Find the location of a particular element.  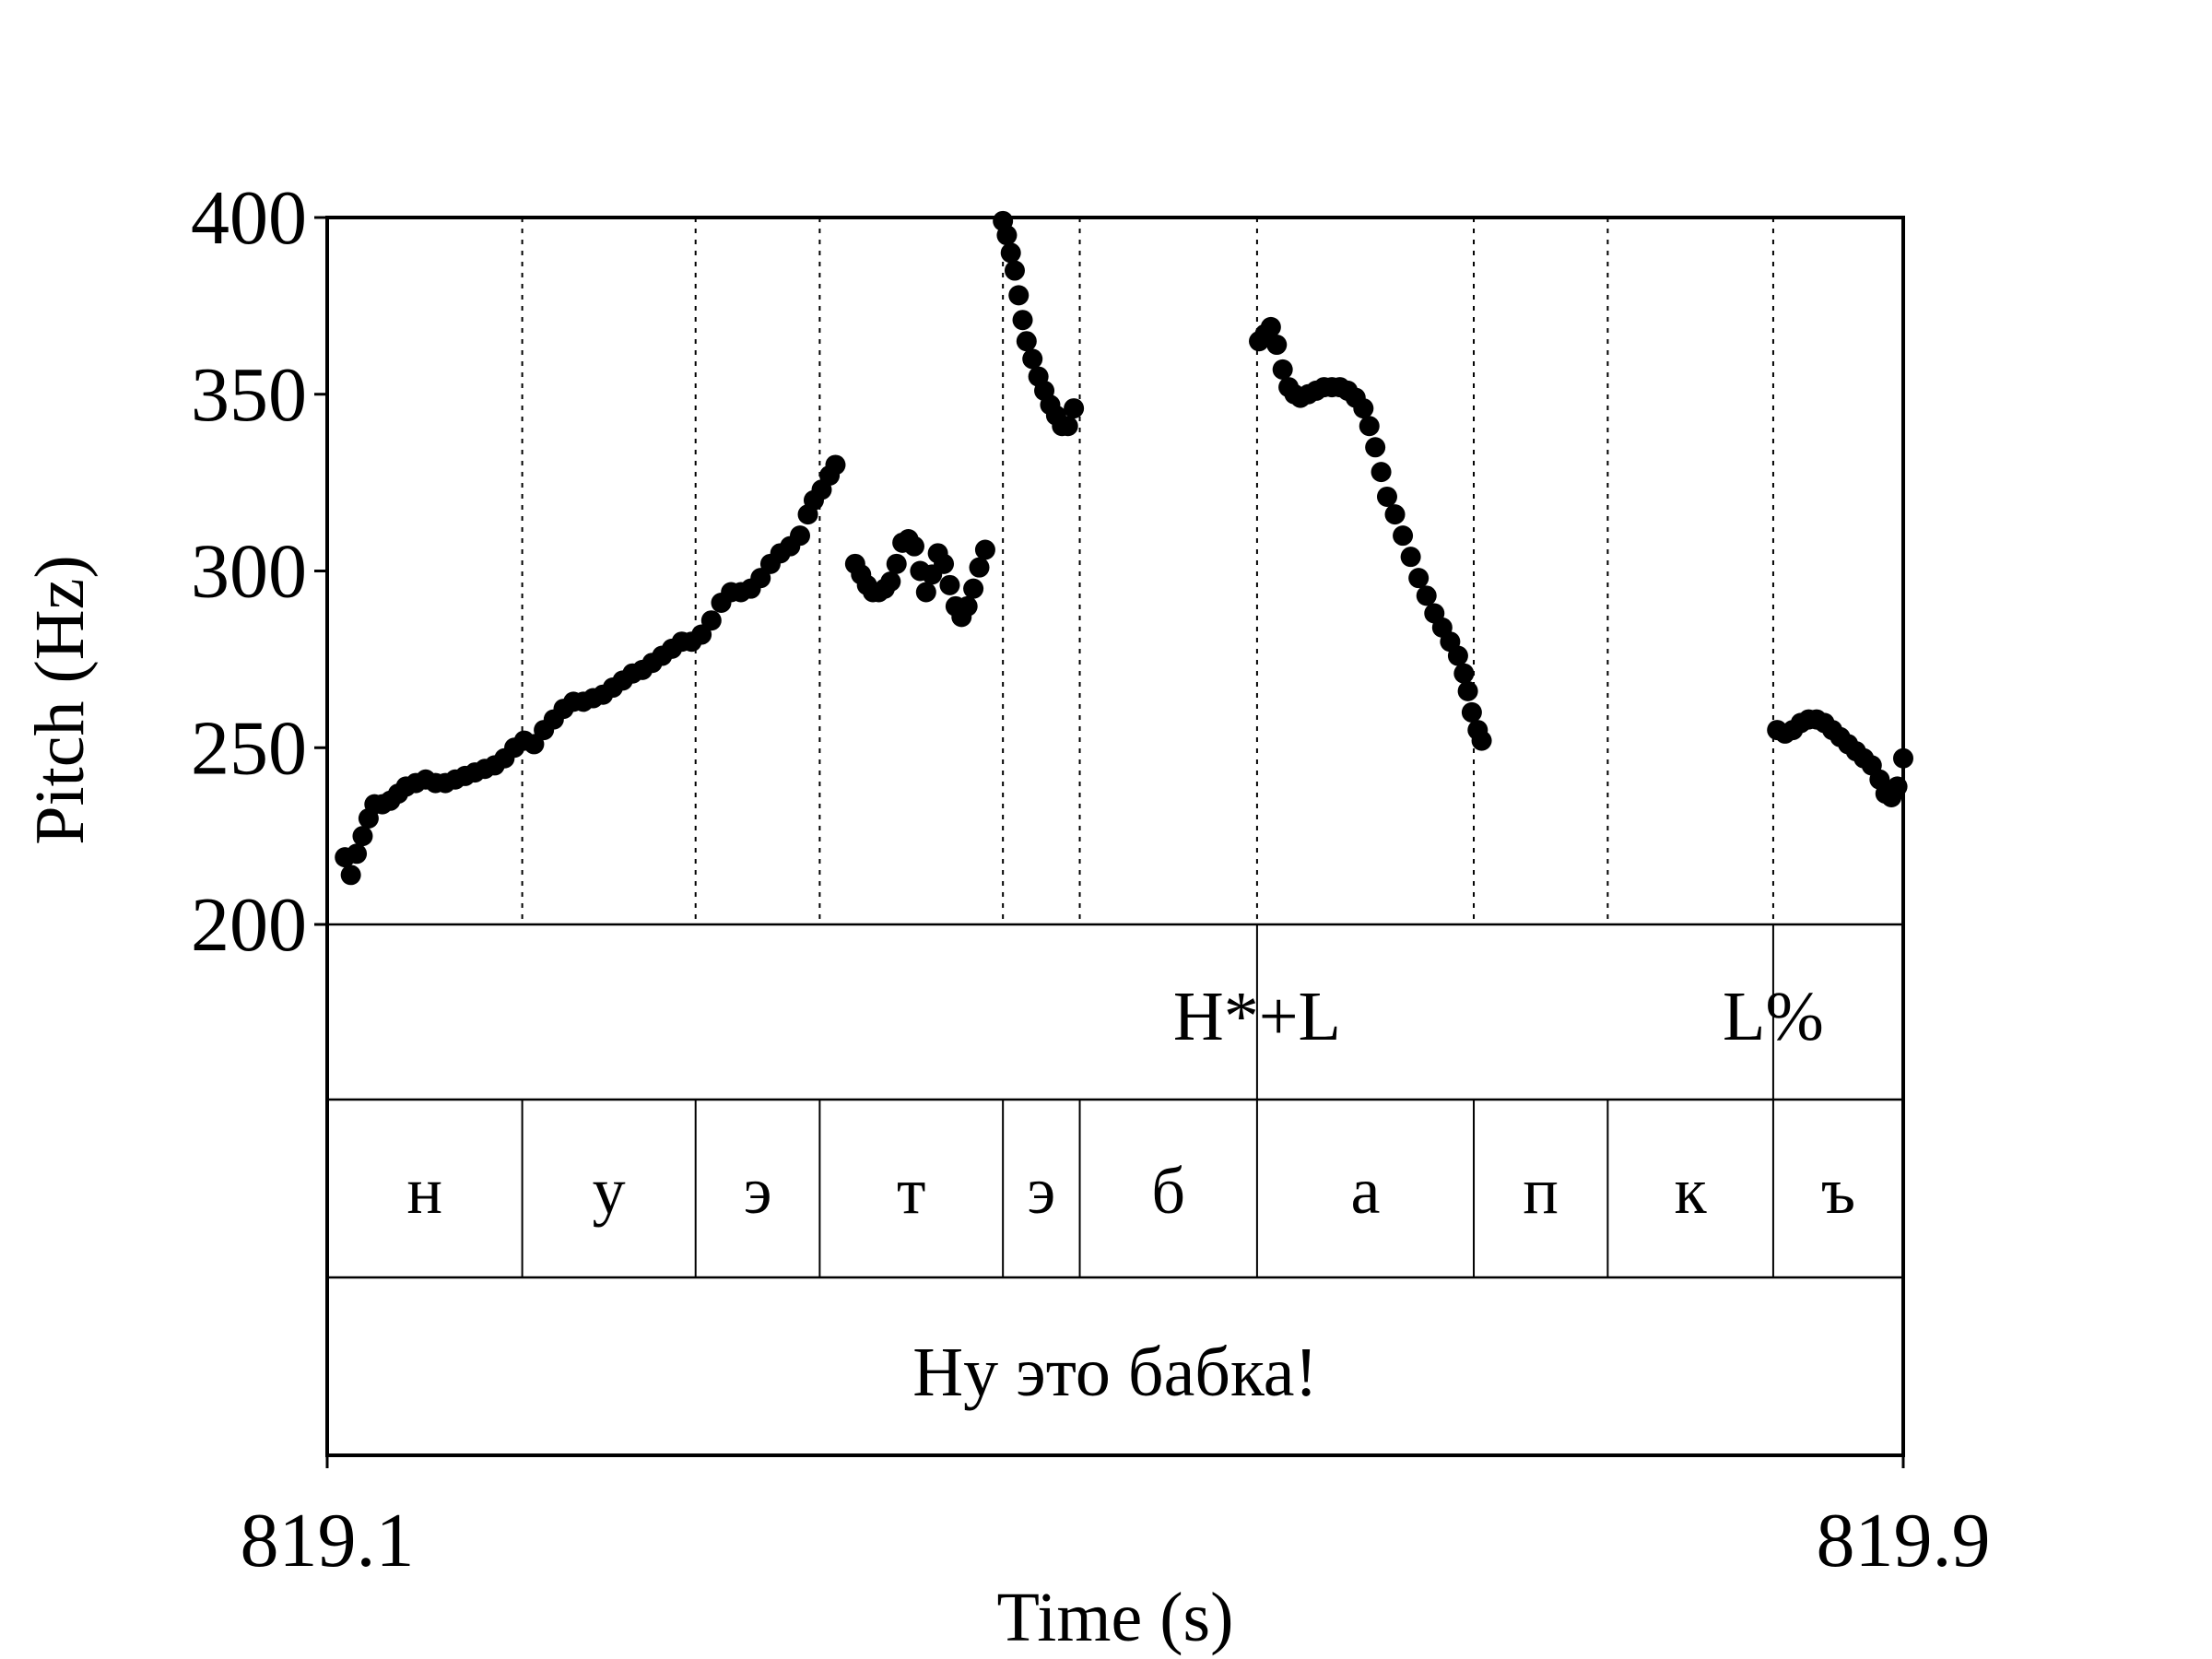

y-tick-label: 400 is located at coordinates (249, 218).